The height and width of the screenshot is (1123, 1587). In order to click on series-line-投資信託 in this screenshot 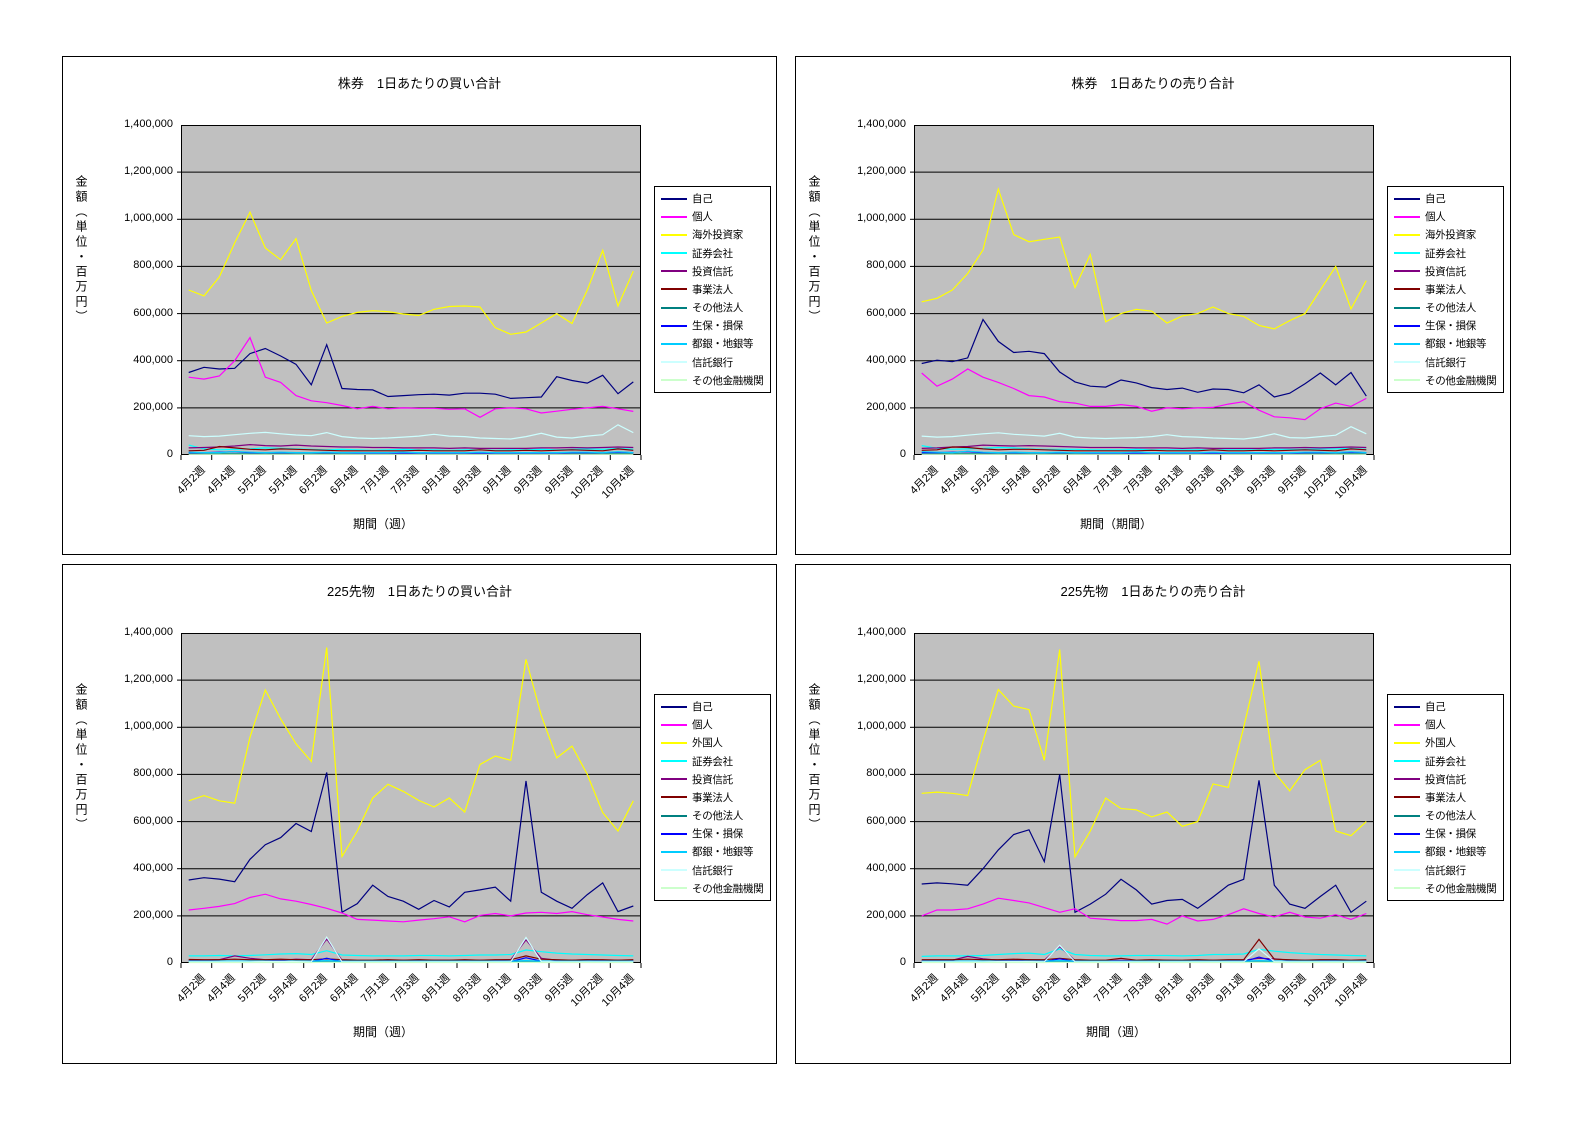, I will do `click(1144, 447)`.